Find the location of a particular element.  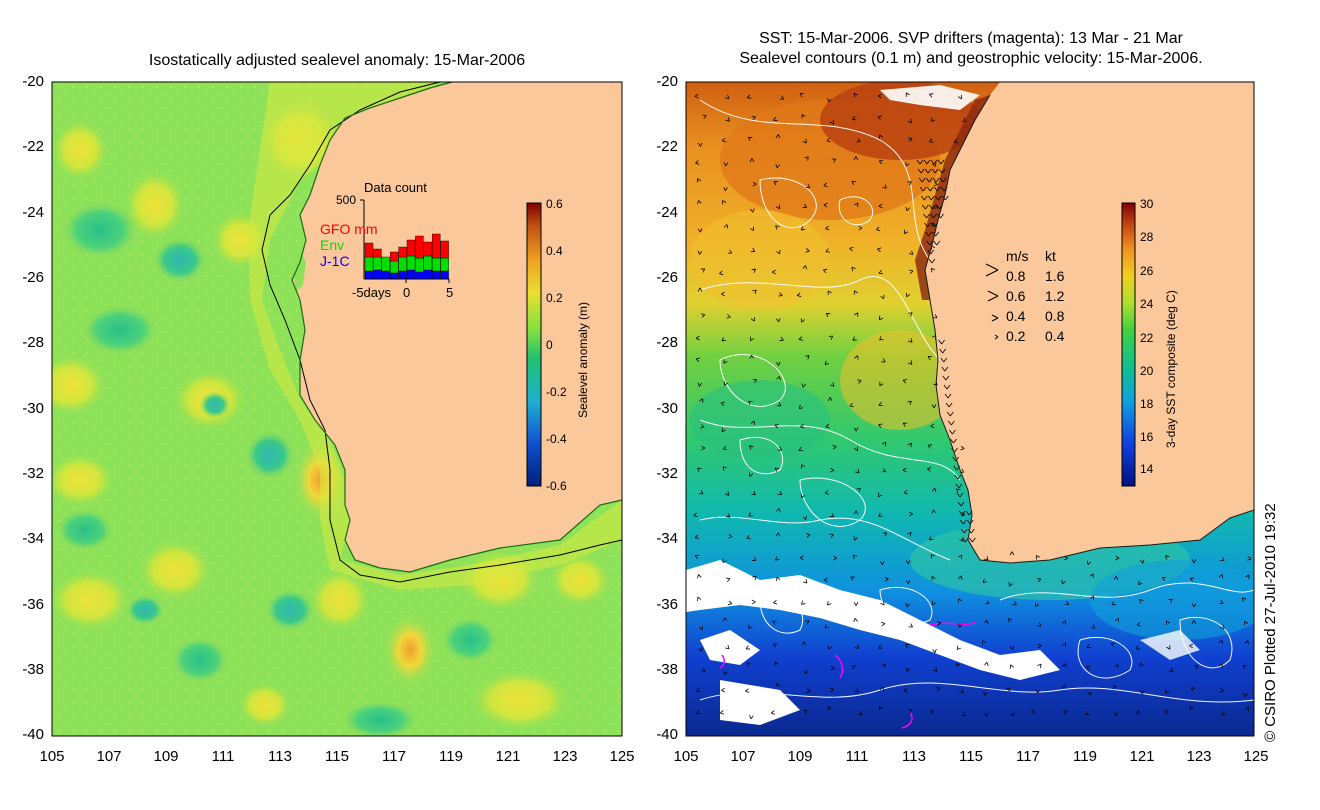

left-y-tick: -32 is located at coordinates (33, 473).